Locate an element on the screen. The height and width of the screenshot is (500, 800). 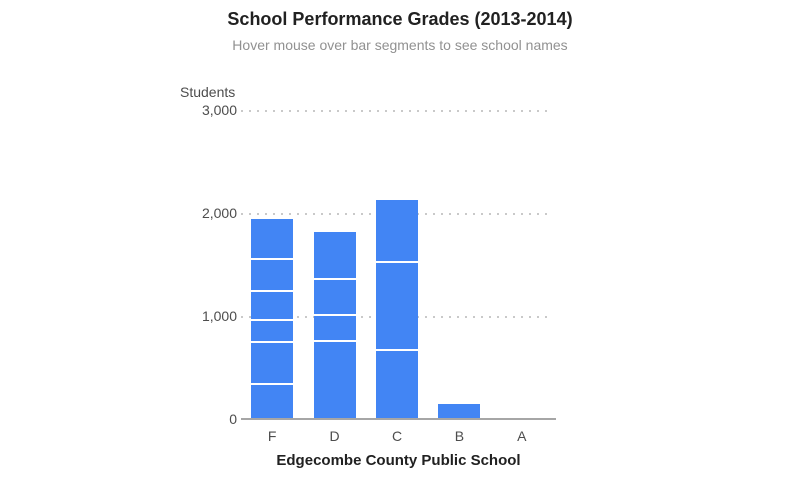
y-tick-label: 1,000 is located at coordinates (219, 316).